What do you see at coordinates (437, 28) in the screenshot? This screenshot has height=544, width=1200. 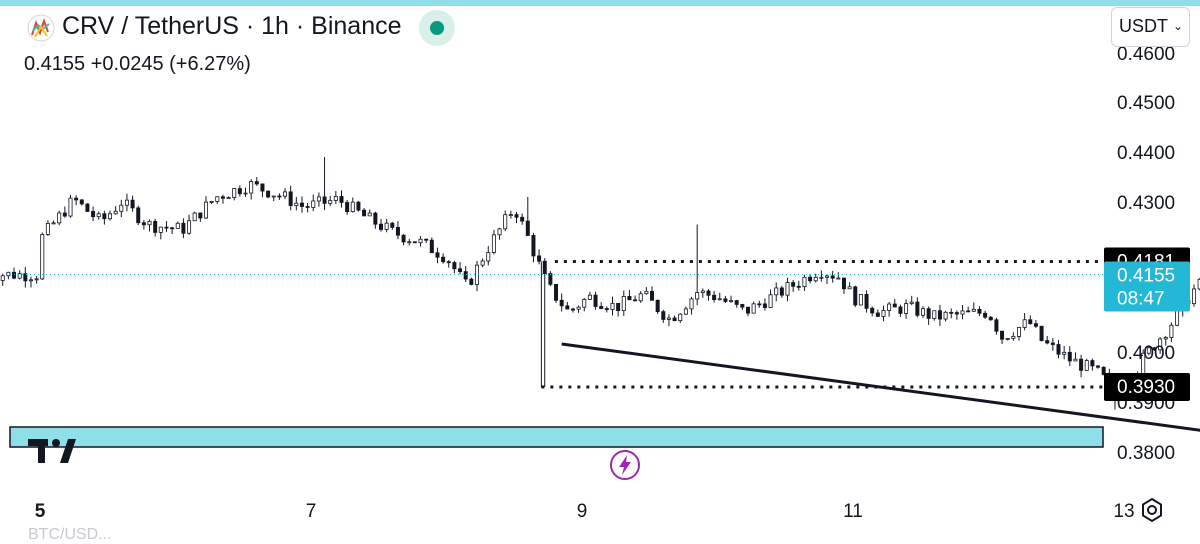 I see `market-status-dot` at bounding box center [437, 28].